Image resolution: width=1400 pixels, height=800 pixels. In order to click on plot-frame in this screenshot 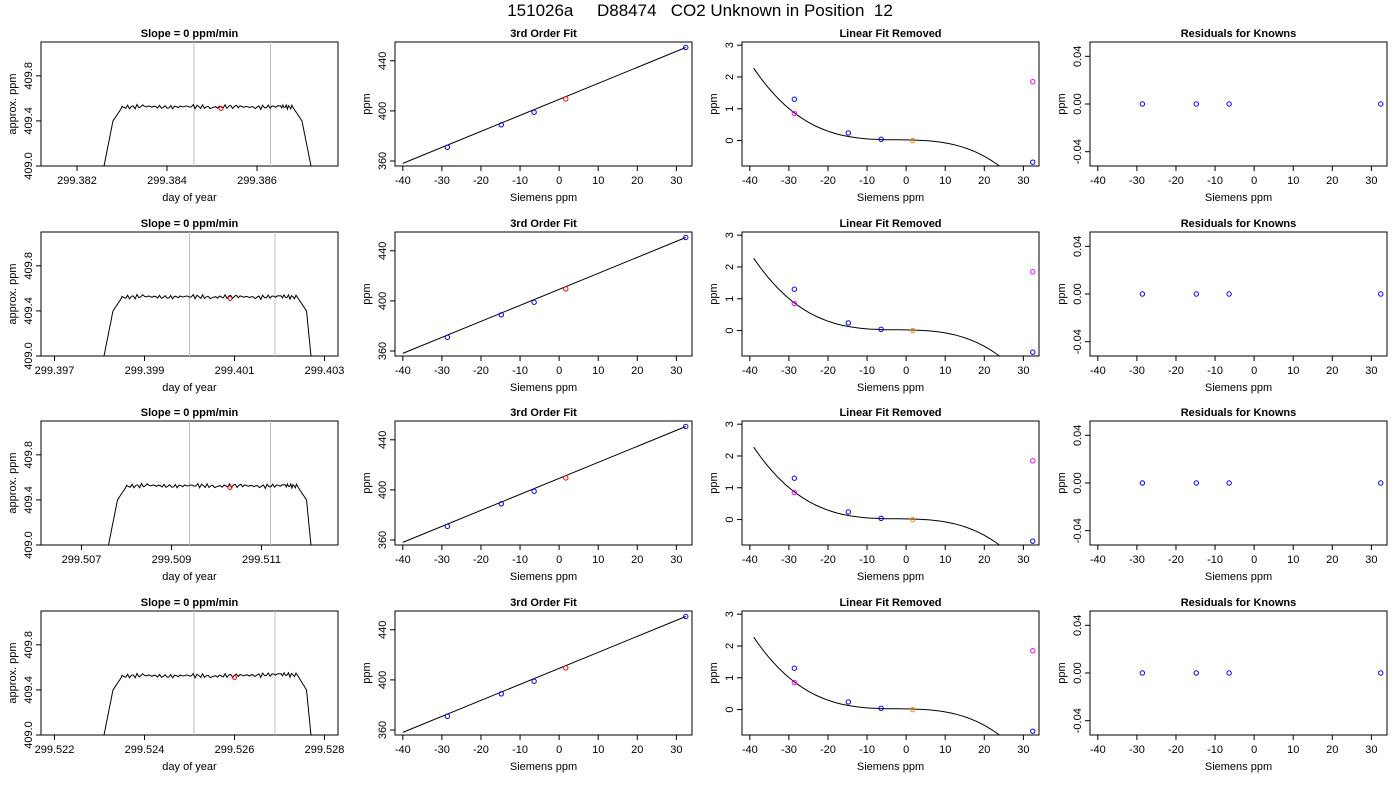, I will do `click(1238, 673)`.